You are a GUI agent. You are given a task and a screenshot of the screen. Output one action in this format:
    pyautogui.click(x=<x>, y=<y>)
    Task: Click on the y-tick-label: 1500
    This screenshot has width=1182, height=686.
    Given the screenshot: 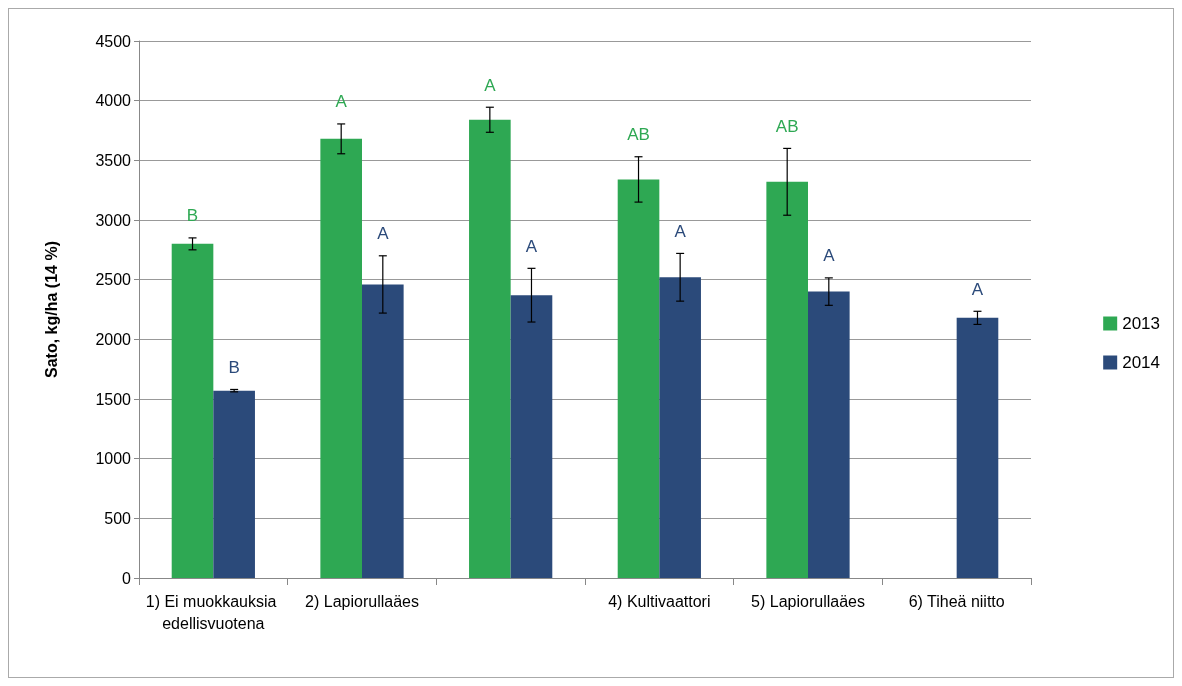 What is the action you would take?
    pyautogui.click(x=113, y=399)
    